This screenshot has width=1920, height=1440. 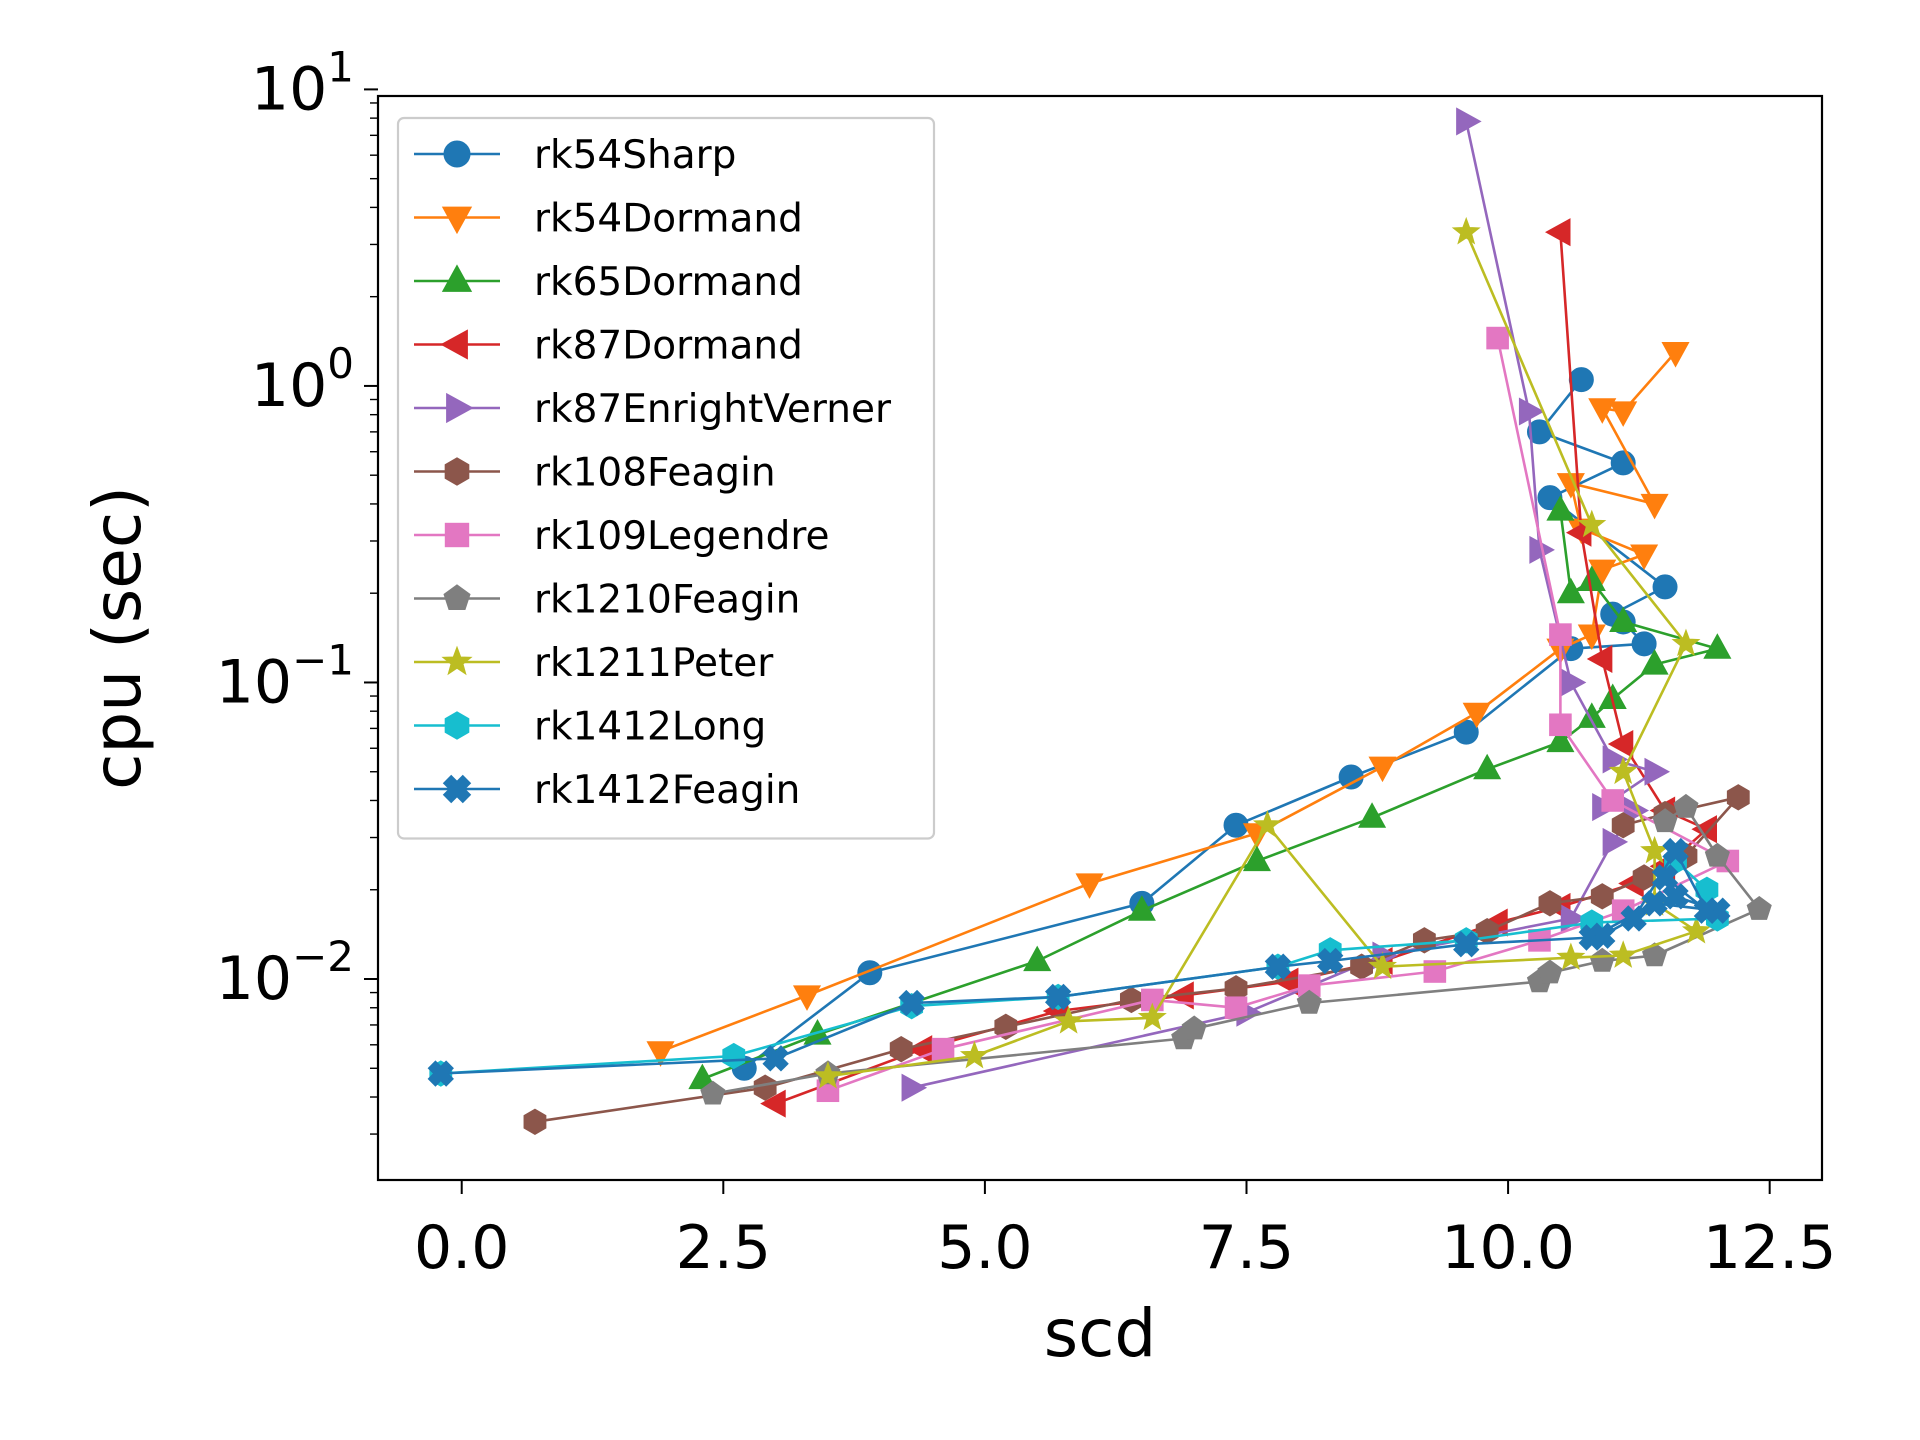 What do you see at coordinates (723, 1248) in the screenshot?
I see `x-tick-label: 2.5` at bounding box center [723, 1248].